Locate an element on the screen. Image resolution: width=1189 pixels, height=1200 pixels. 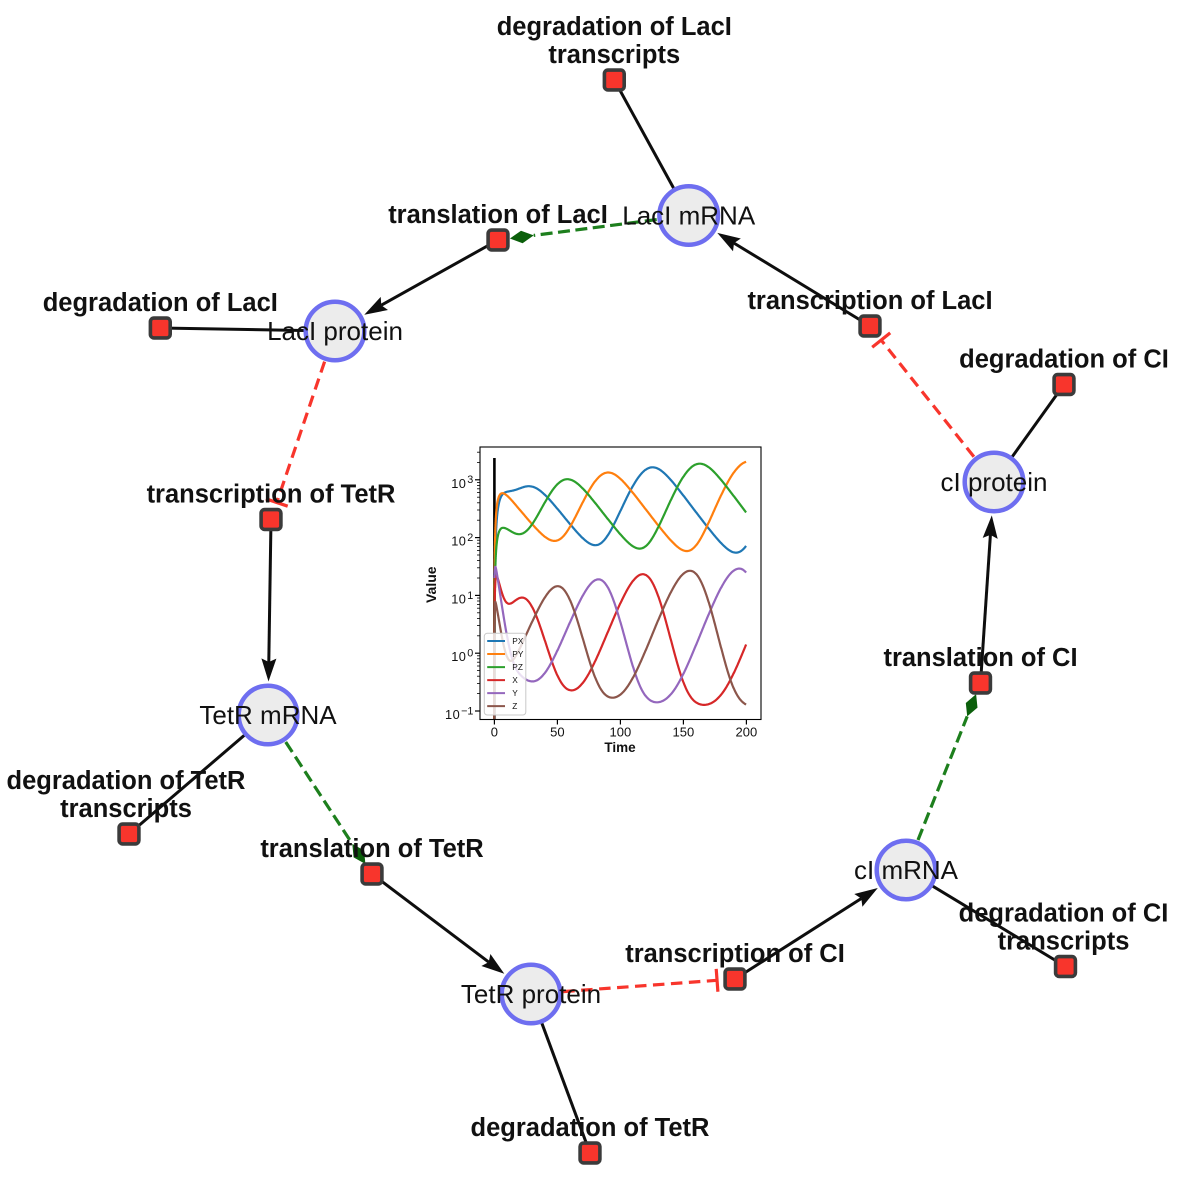
svg-text: LacI protein is located at coordinates (335, 331).